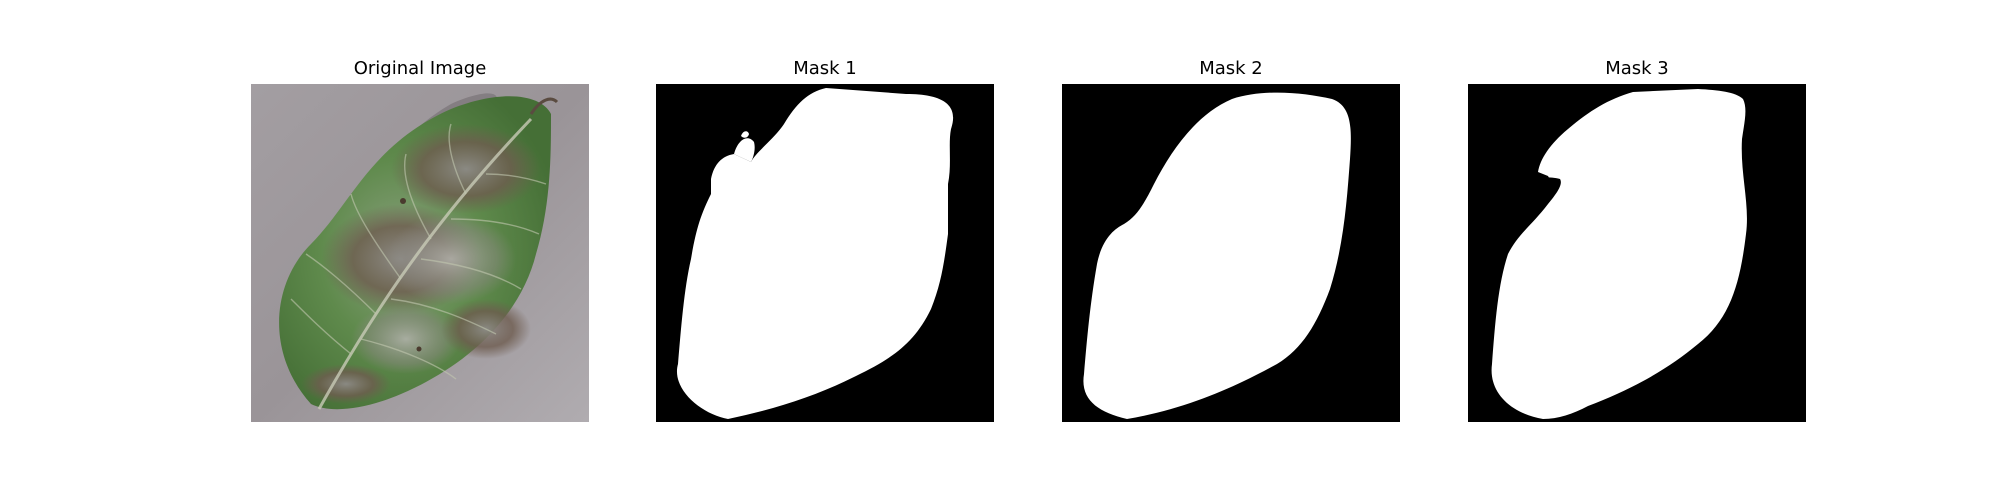 The height and width of the screenshot is (500, 2000). I want to click on mask-2-panel: Mask 2, so click(1231, 239).